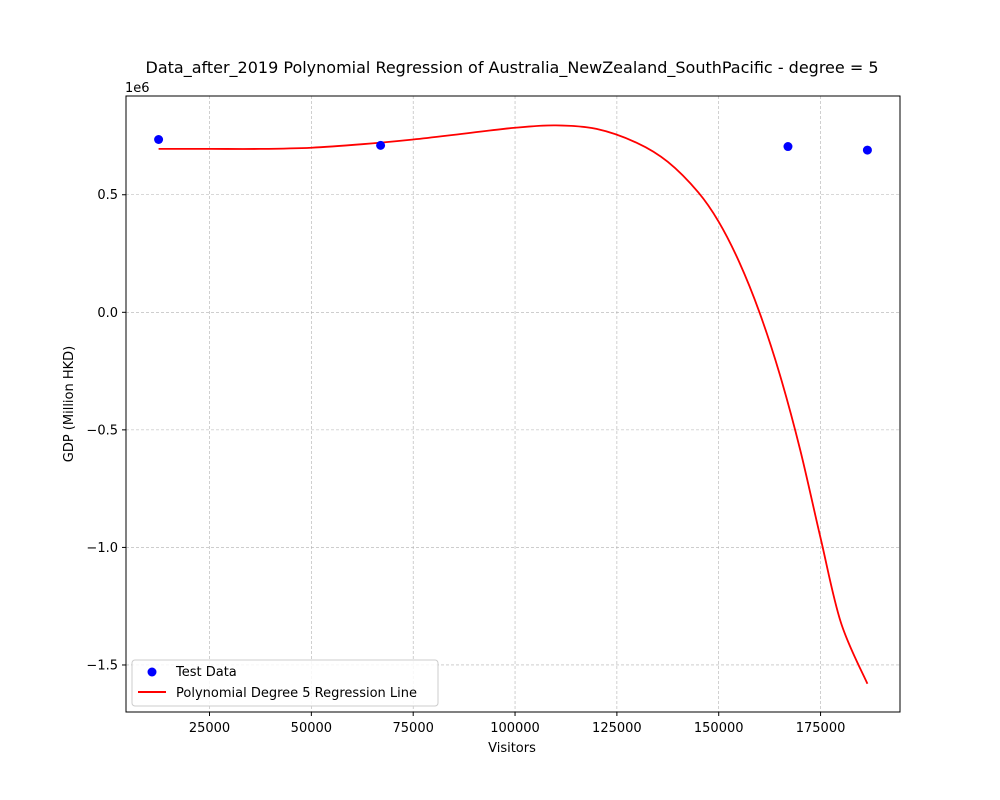 Image resolution: width=1000 pixels, height=800 pixels. What do you see at coordinates (102, 665) in the screenshot?
I see `y-tick-label: −1.5` at bounding box center [102, 665].